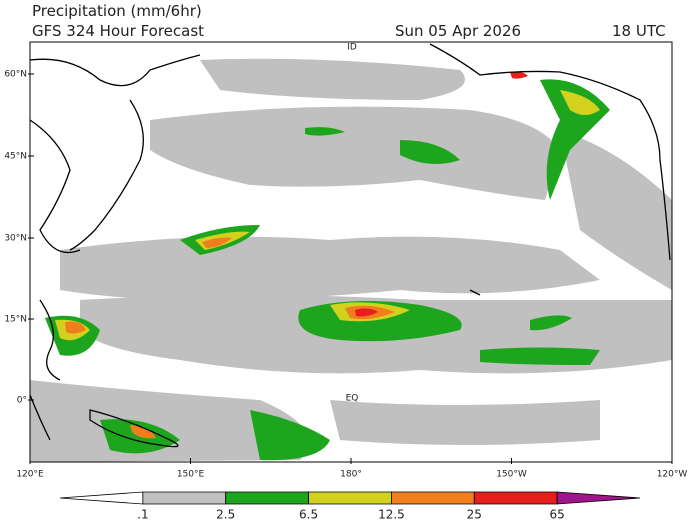 The width and height of the screenshot is (700, 529). I want to click on colorbar-label: 6.5, so click(308, 515).